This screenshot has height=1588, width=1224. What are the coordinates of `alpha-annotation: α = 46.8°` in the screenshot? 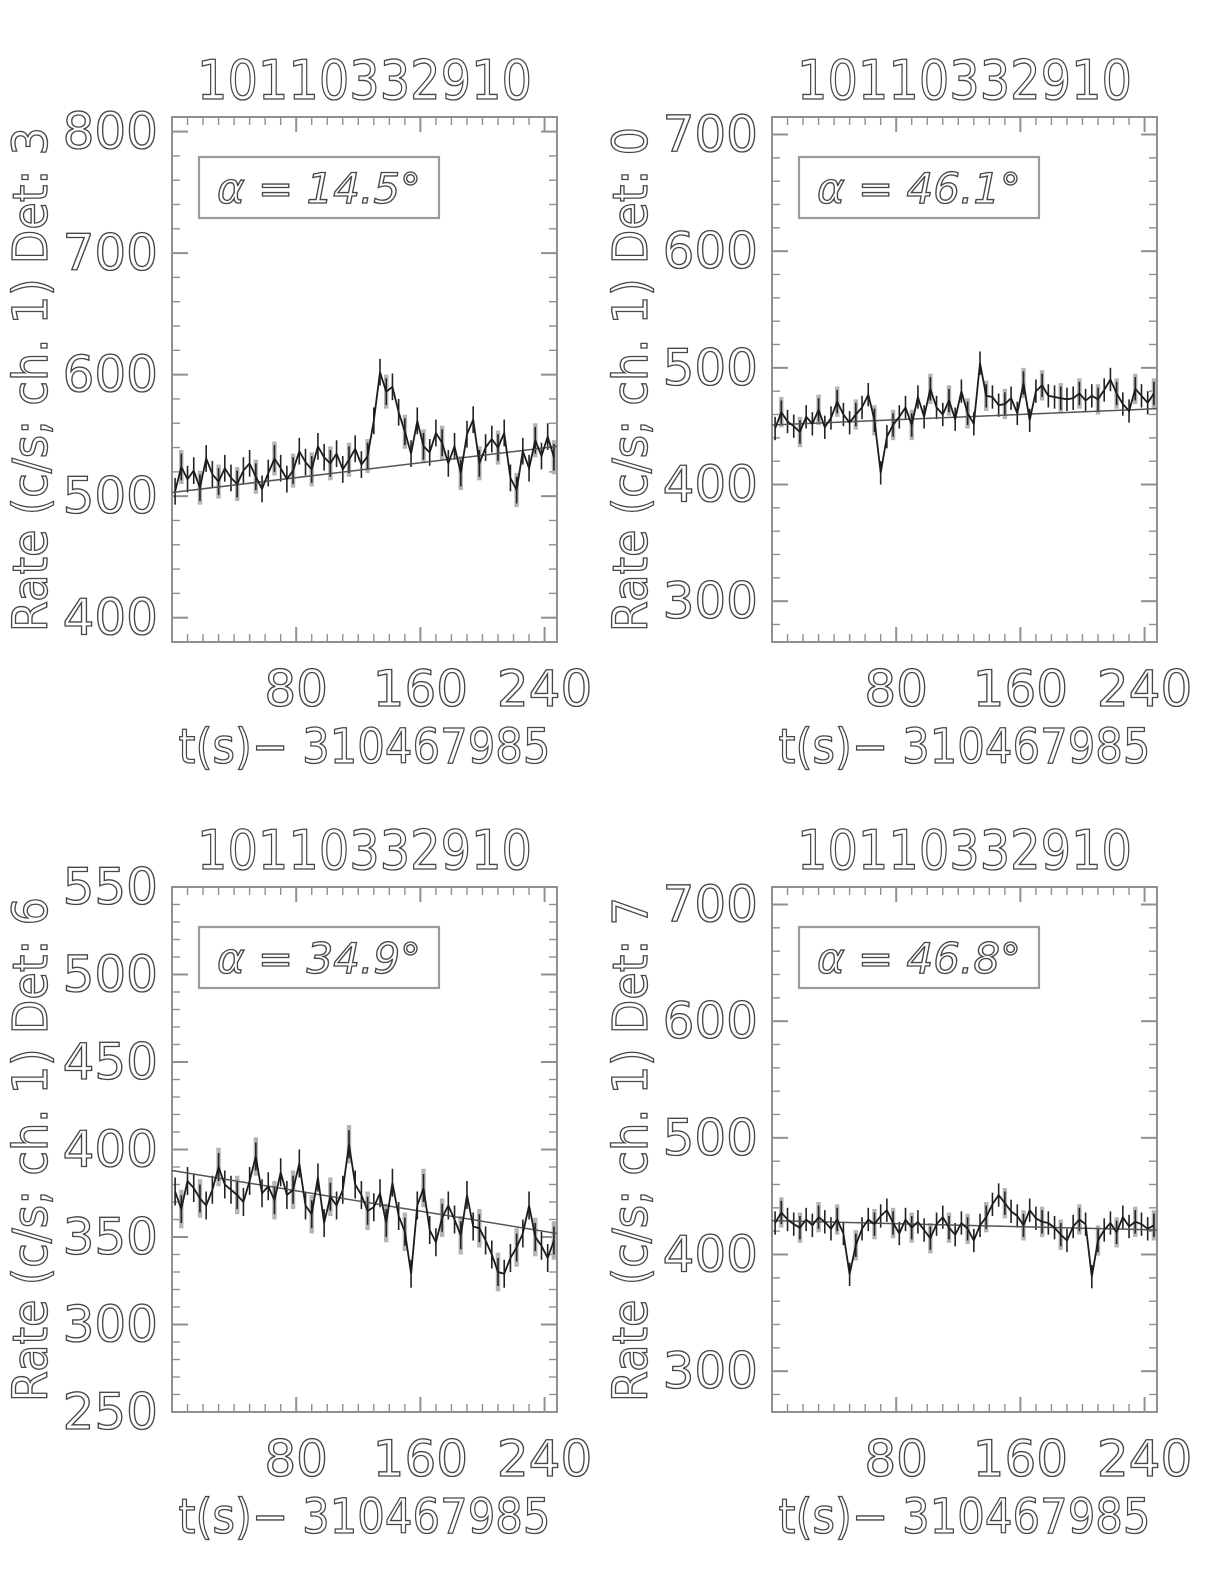 It's located at (919, 958).